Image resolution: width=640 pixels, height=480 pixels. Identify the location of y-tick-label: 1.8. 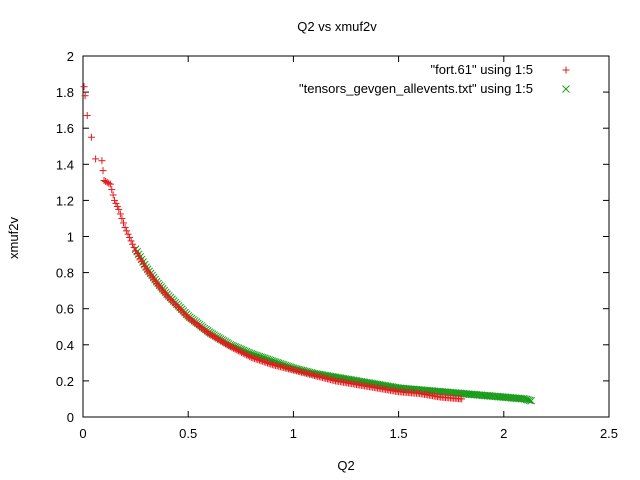
(65, 92).